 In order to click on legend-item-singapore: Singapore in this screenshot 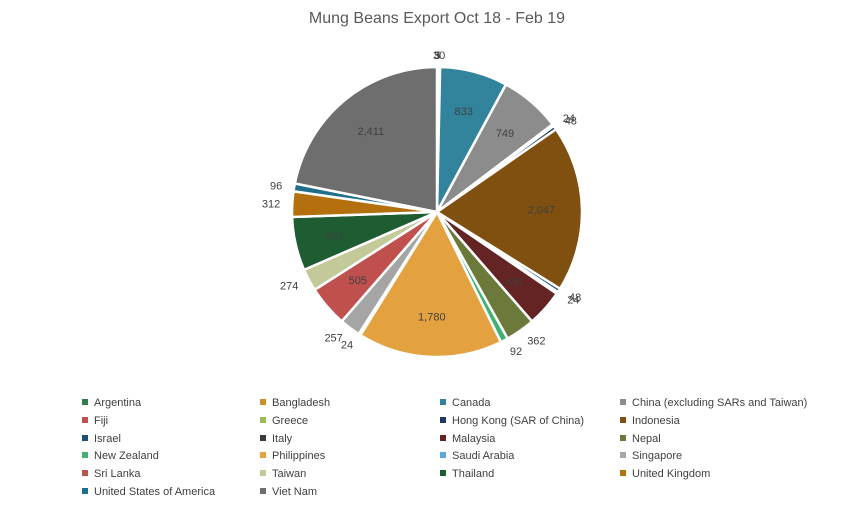, I will do `click(651, 456)`.